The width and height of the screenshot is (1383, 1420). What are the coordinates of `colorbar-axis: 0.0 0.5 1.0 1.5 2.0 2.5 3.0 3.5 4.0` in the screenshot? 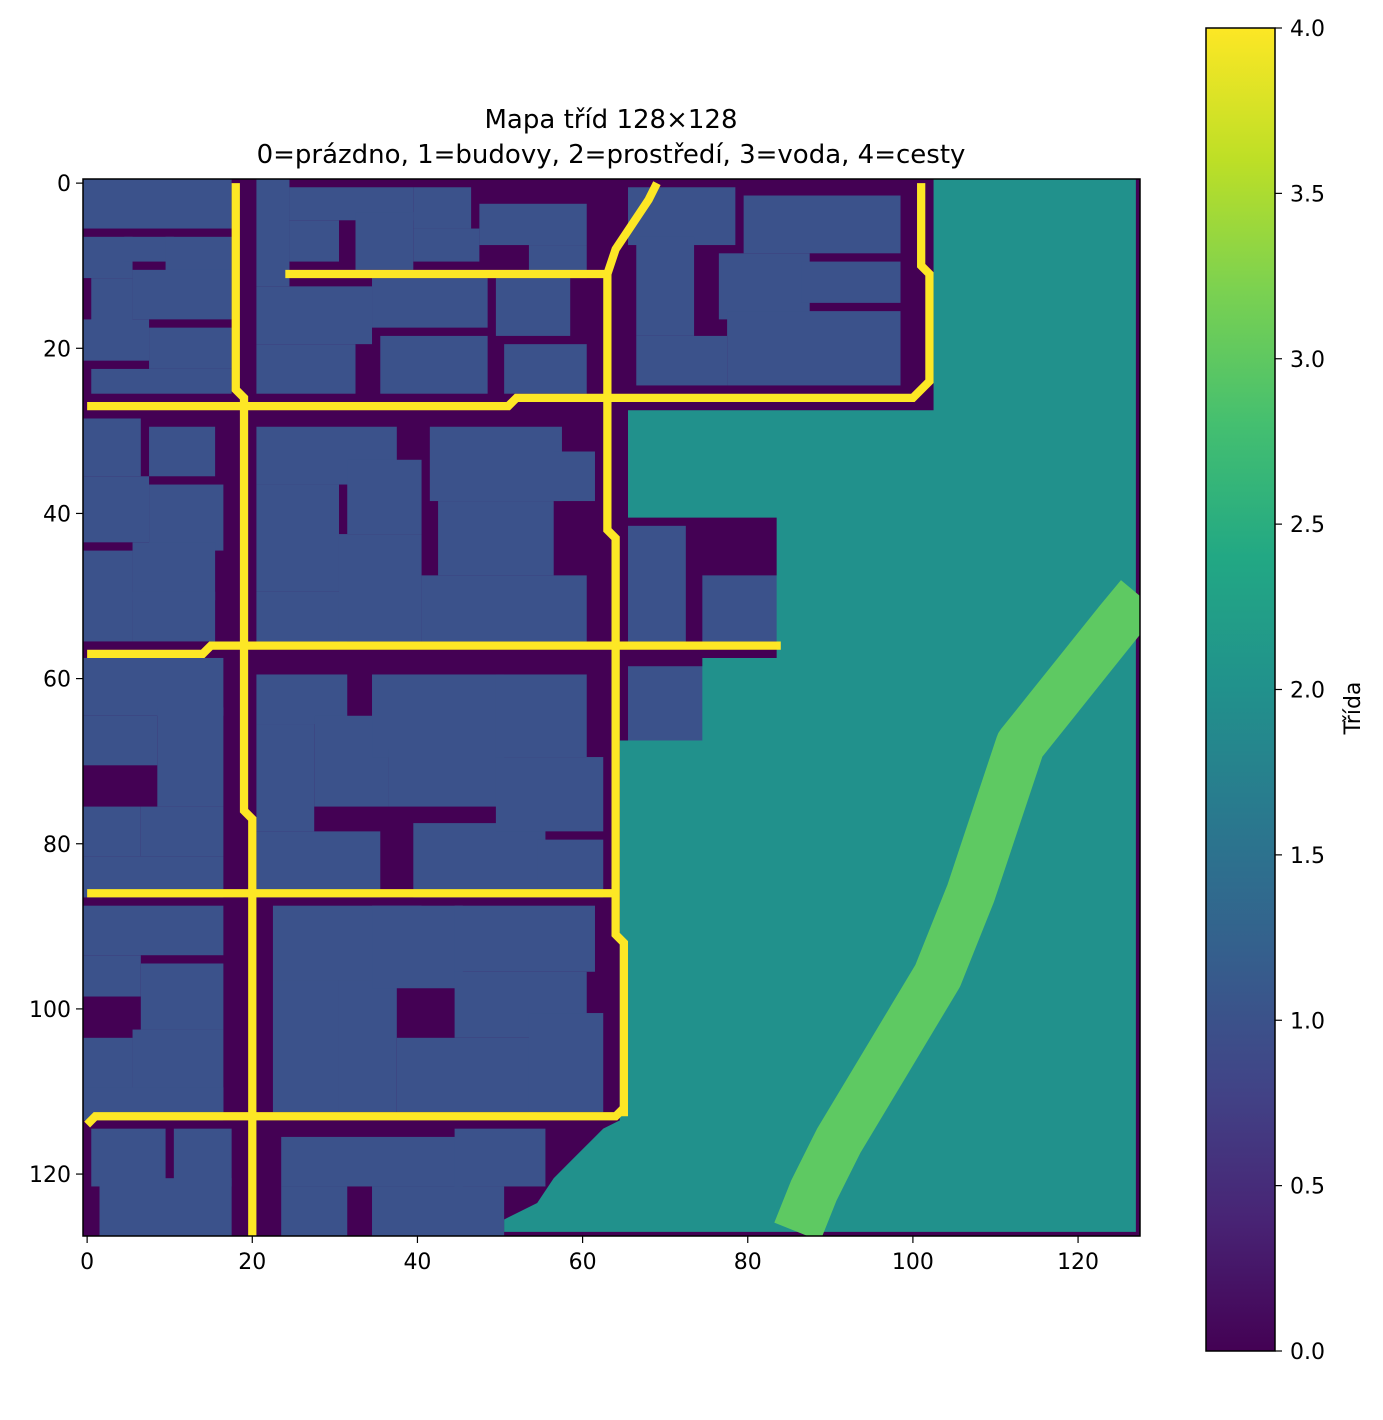 It's located at (1300, 691).